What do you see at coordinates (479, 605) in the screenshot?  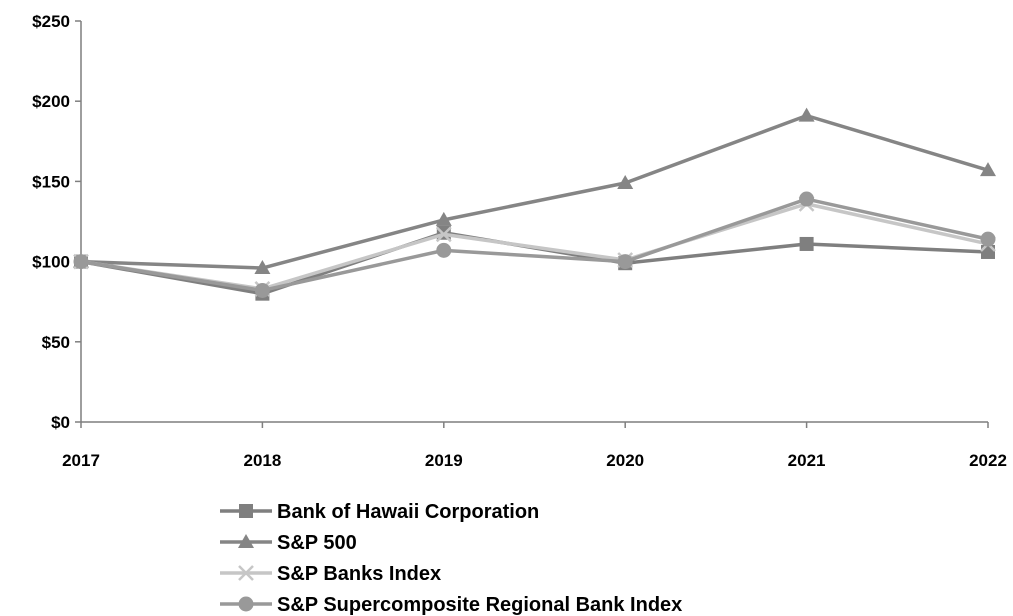 I see `legend-label: S&P Supercomposite Regional Bank Index` at bounding box center [479, 605].